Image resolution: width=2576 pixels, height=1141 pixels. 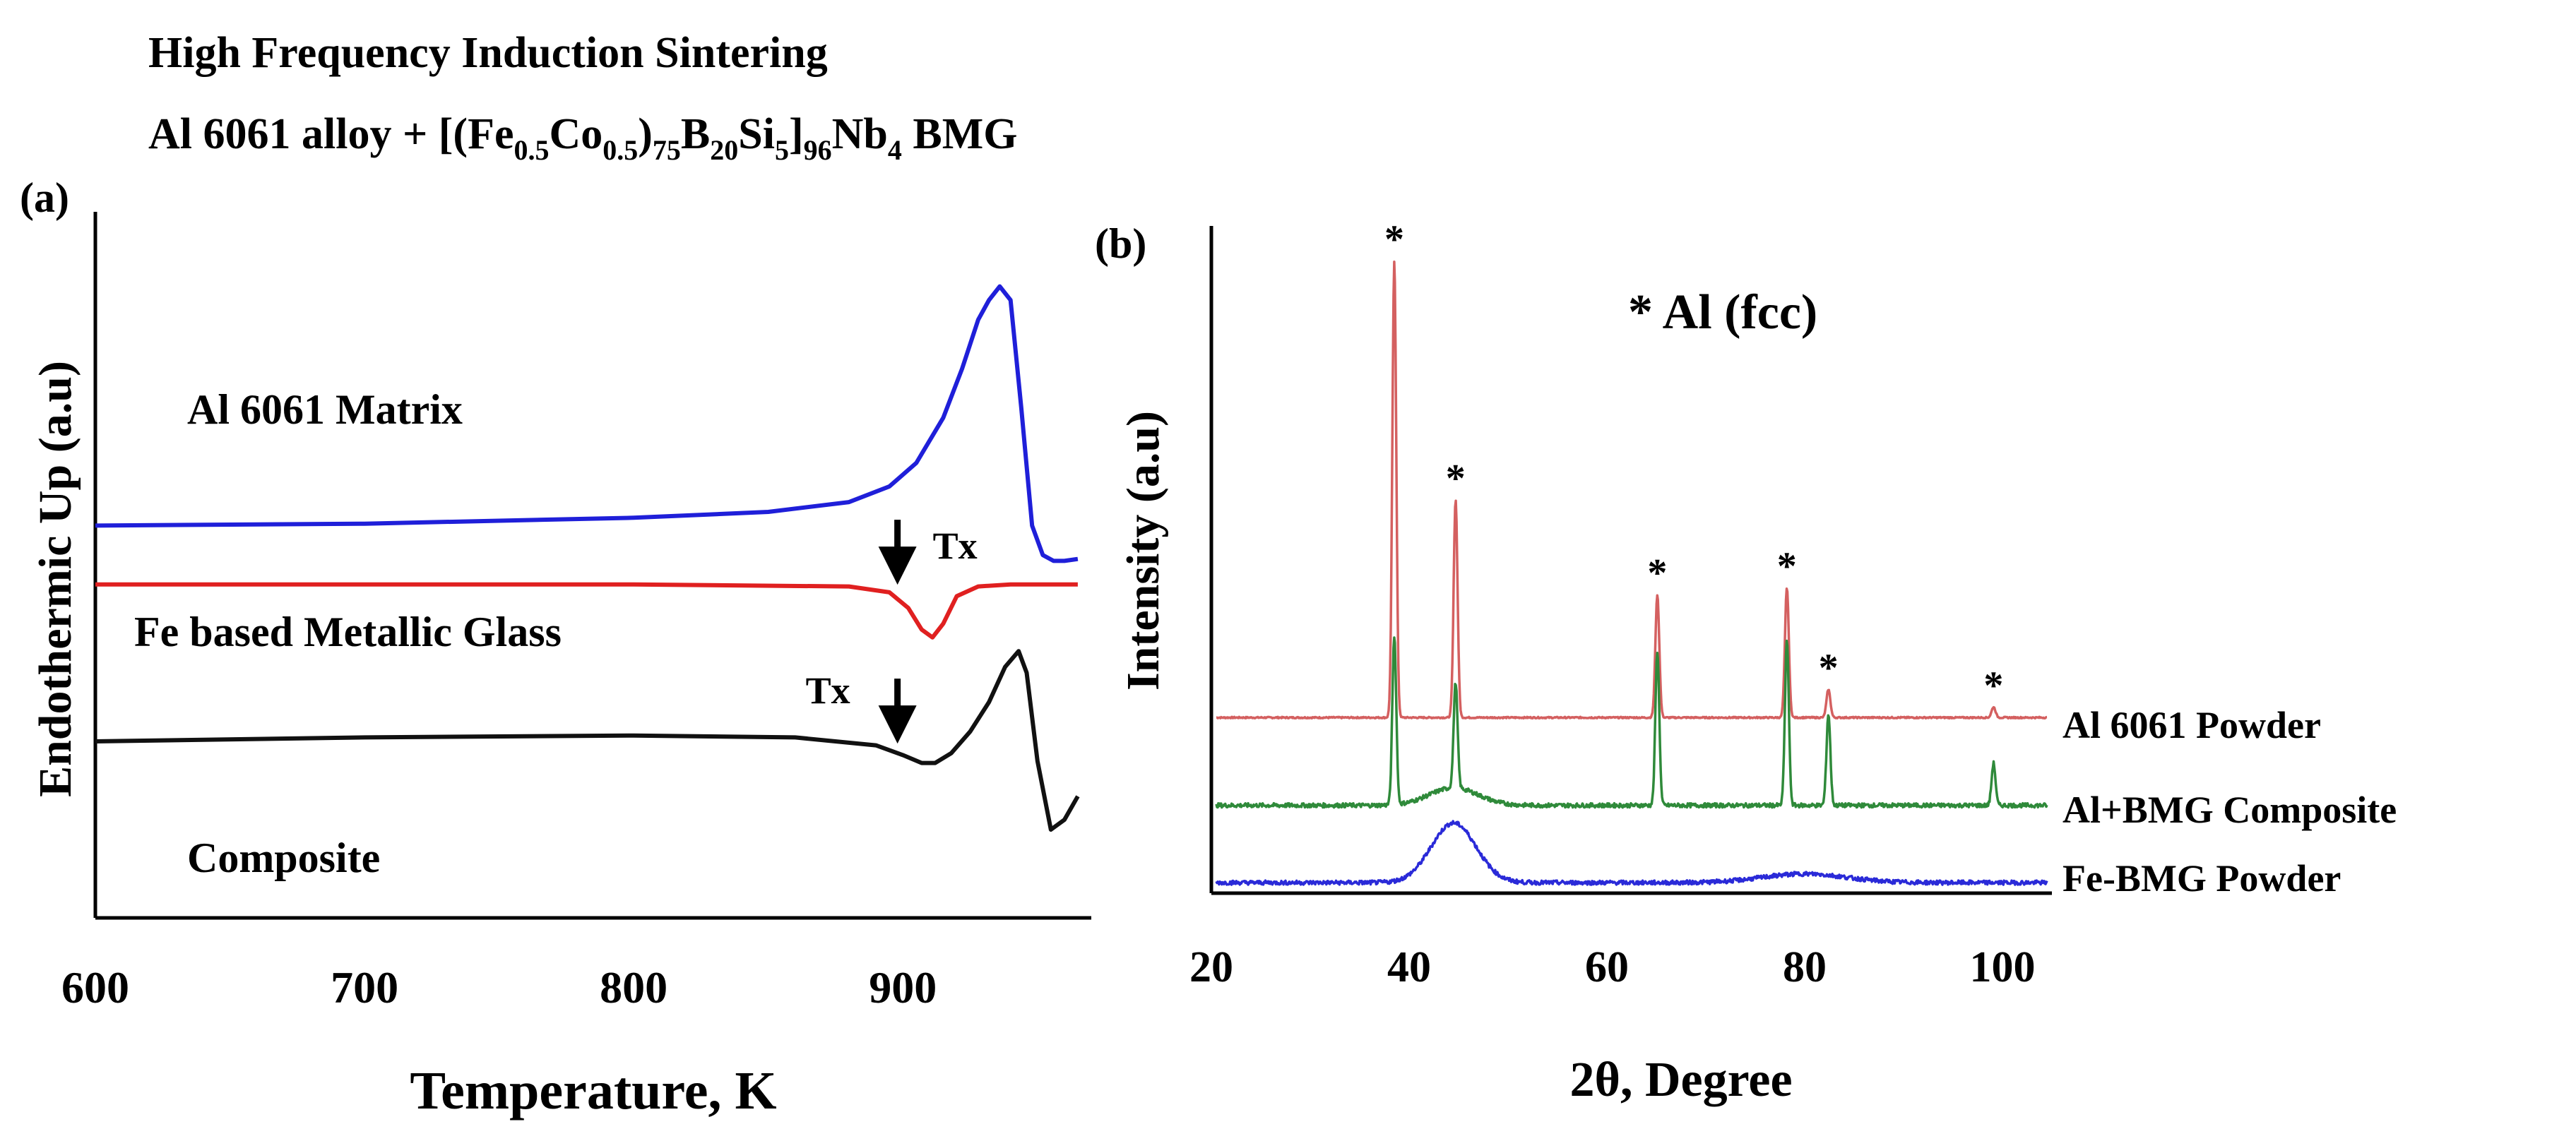 What do you see at coordinates (2191, 725) in the screenshot?
I see `legend-al6061-powder: Al 6061 Powder` at bounding box center [2191, 725].